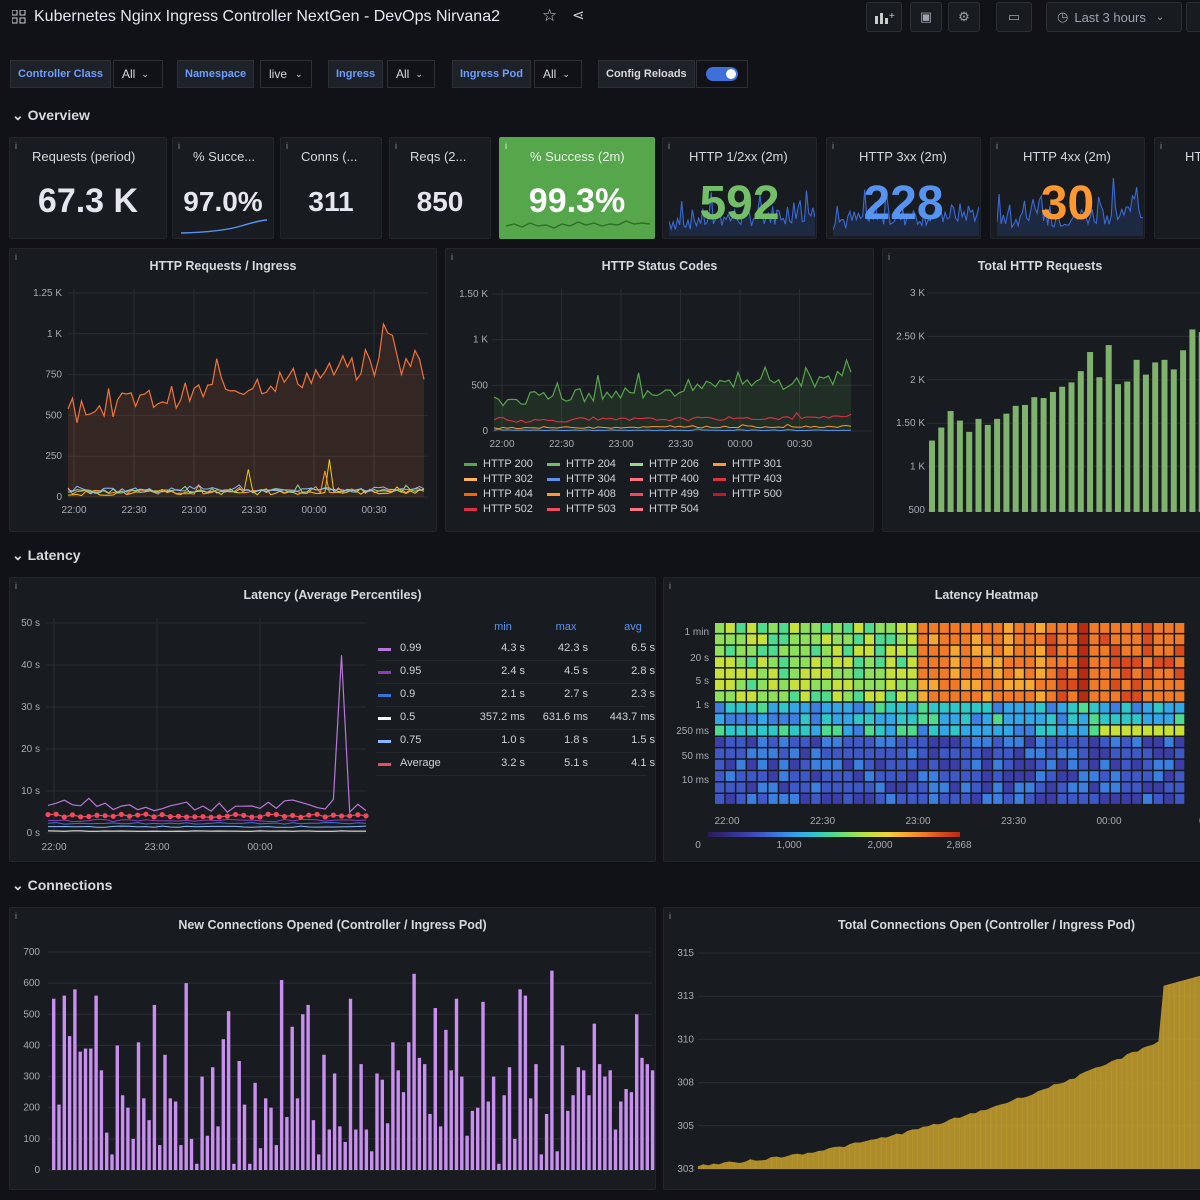  Describe the element at coordinates (550, 15) in the screenshot. I see `star-icon: ☆` at that location.